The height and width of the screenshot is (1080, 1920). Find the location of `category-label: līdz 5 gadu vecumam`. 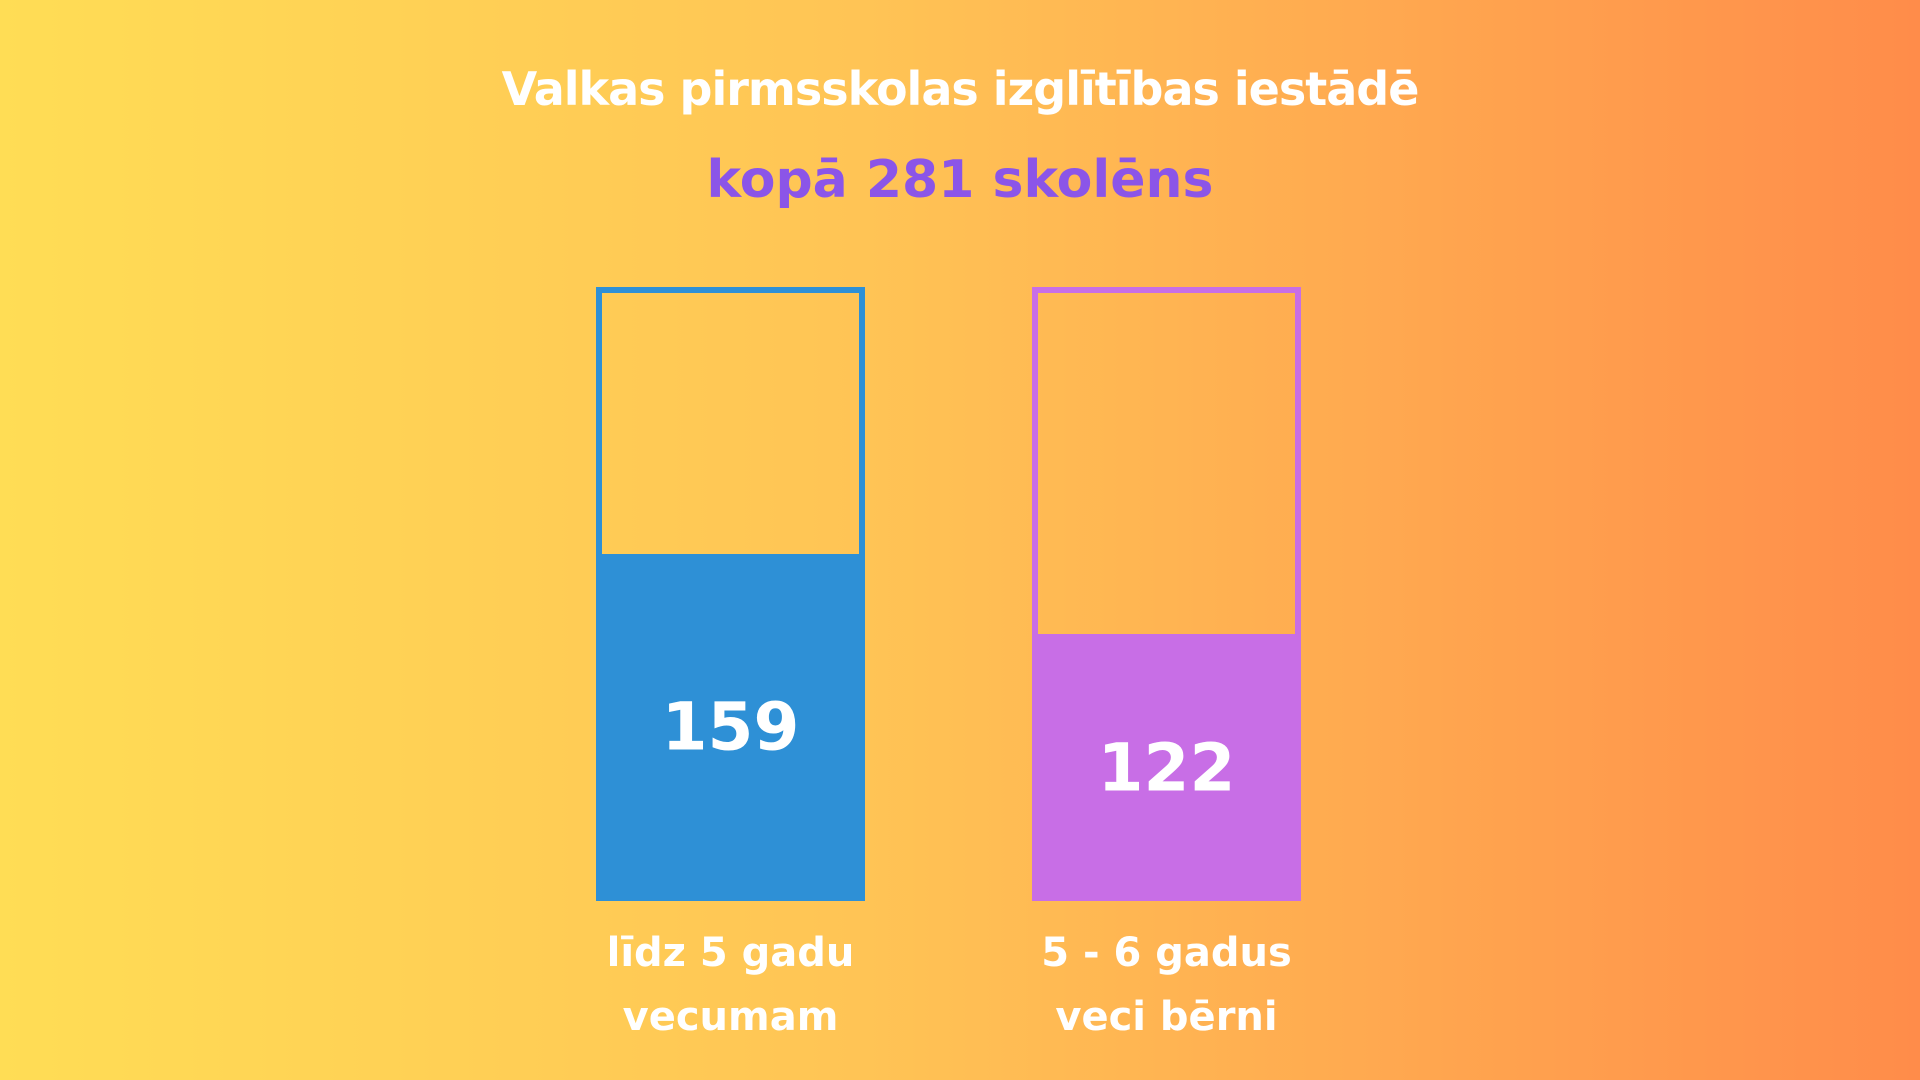

category-label: līdz 5 gadu vecumam is located at coordinates (730, 985).